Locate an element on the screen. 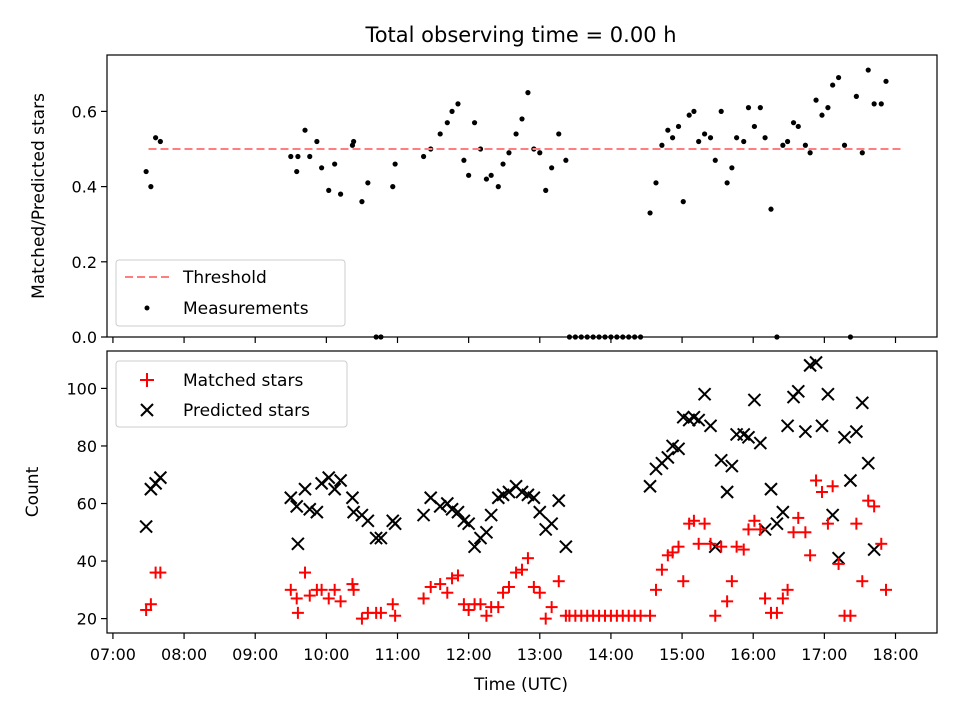 This screenshot has width=960, height=724. top-y-axis-label: Matched/Predicted stars is located at coordinates (39, 196).